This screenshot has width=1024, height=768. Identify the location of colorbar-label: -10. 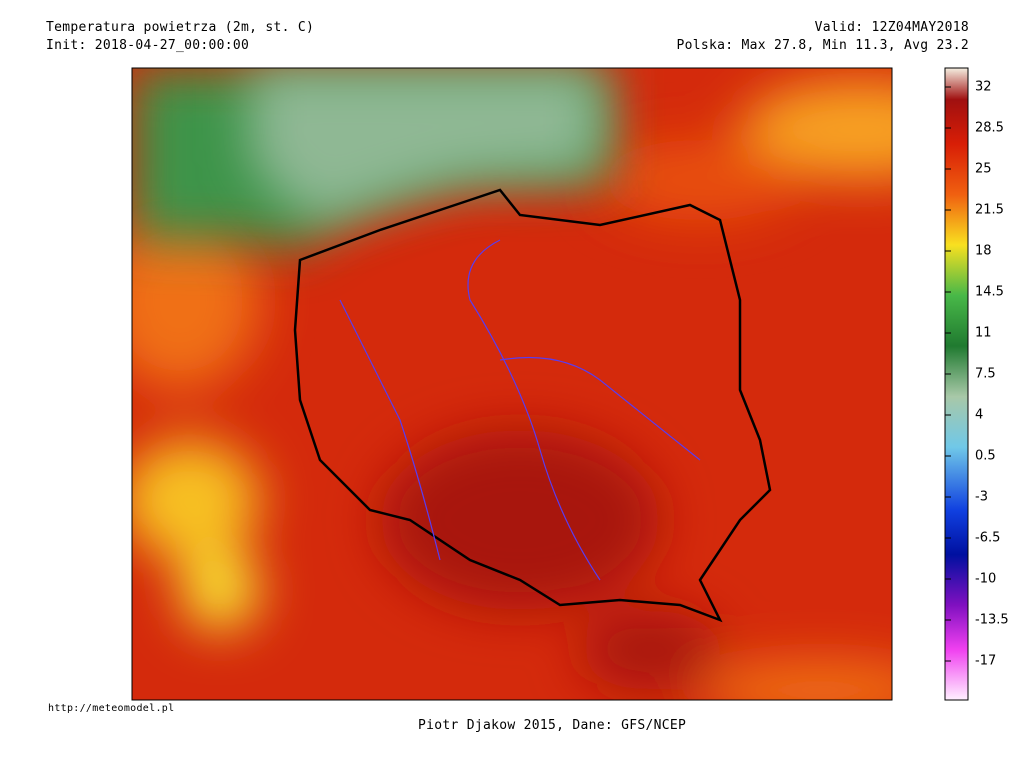
(985, 579).